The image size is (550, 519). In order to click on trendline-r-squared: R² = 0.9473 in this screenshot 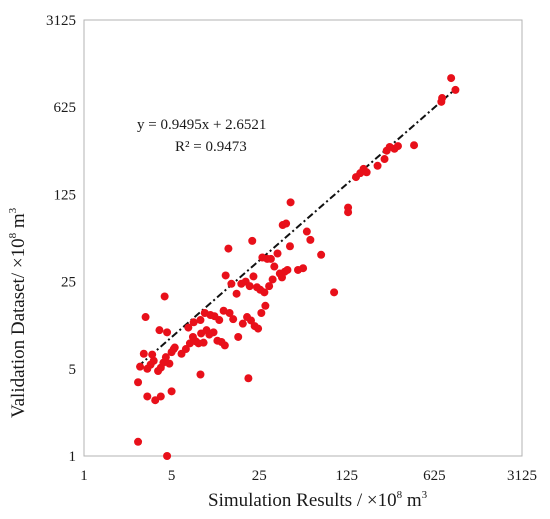, I will do `click(211, 147)`.